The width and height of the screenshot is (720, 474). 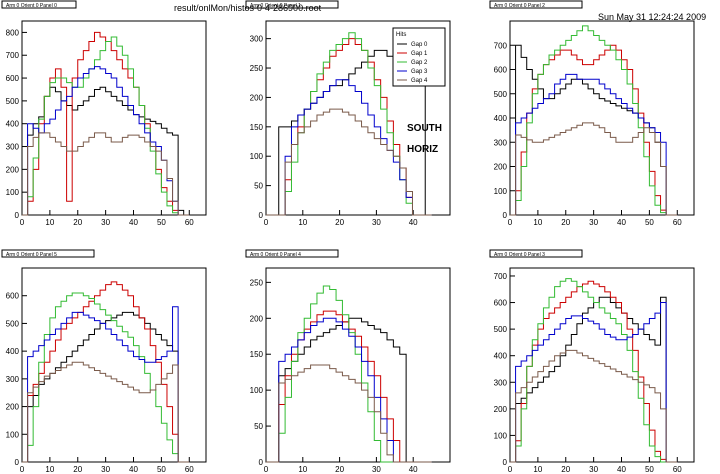 I want to click on legend-box, so click(x=419, y=57).